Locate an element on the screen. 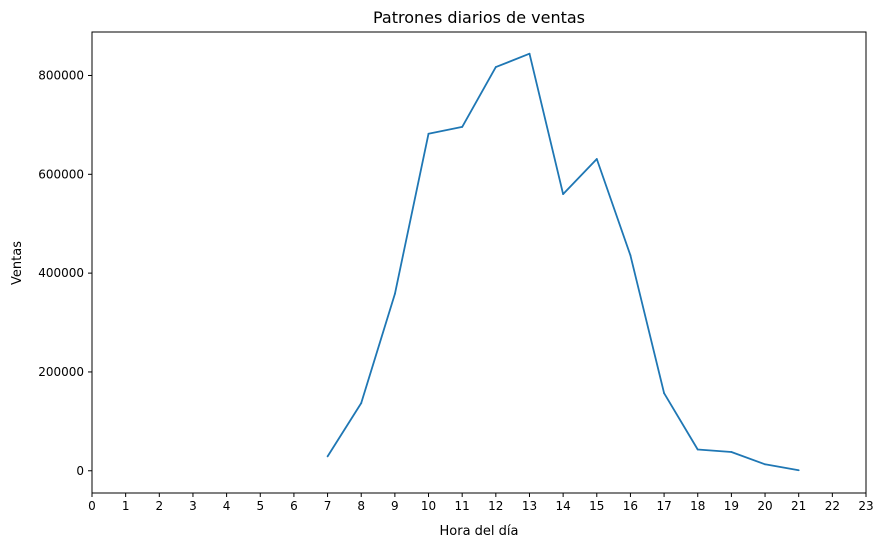 This screenshot has height=547, width=885. y-tick-label: 800000 is located at coordinates (61, 75).